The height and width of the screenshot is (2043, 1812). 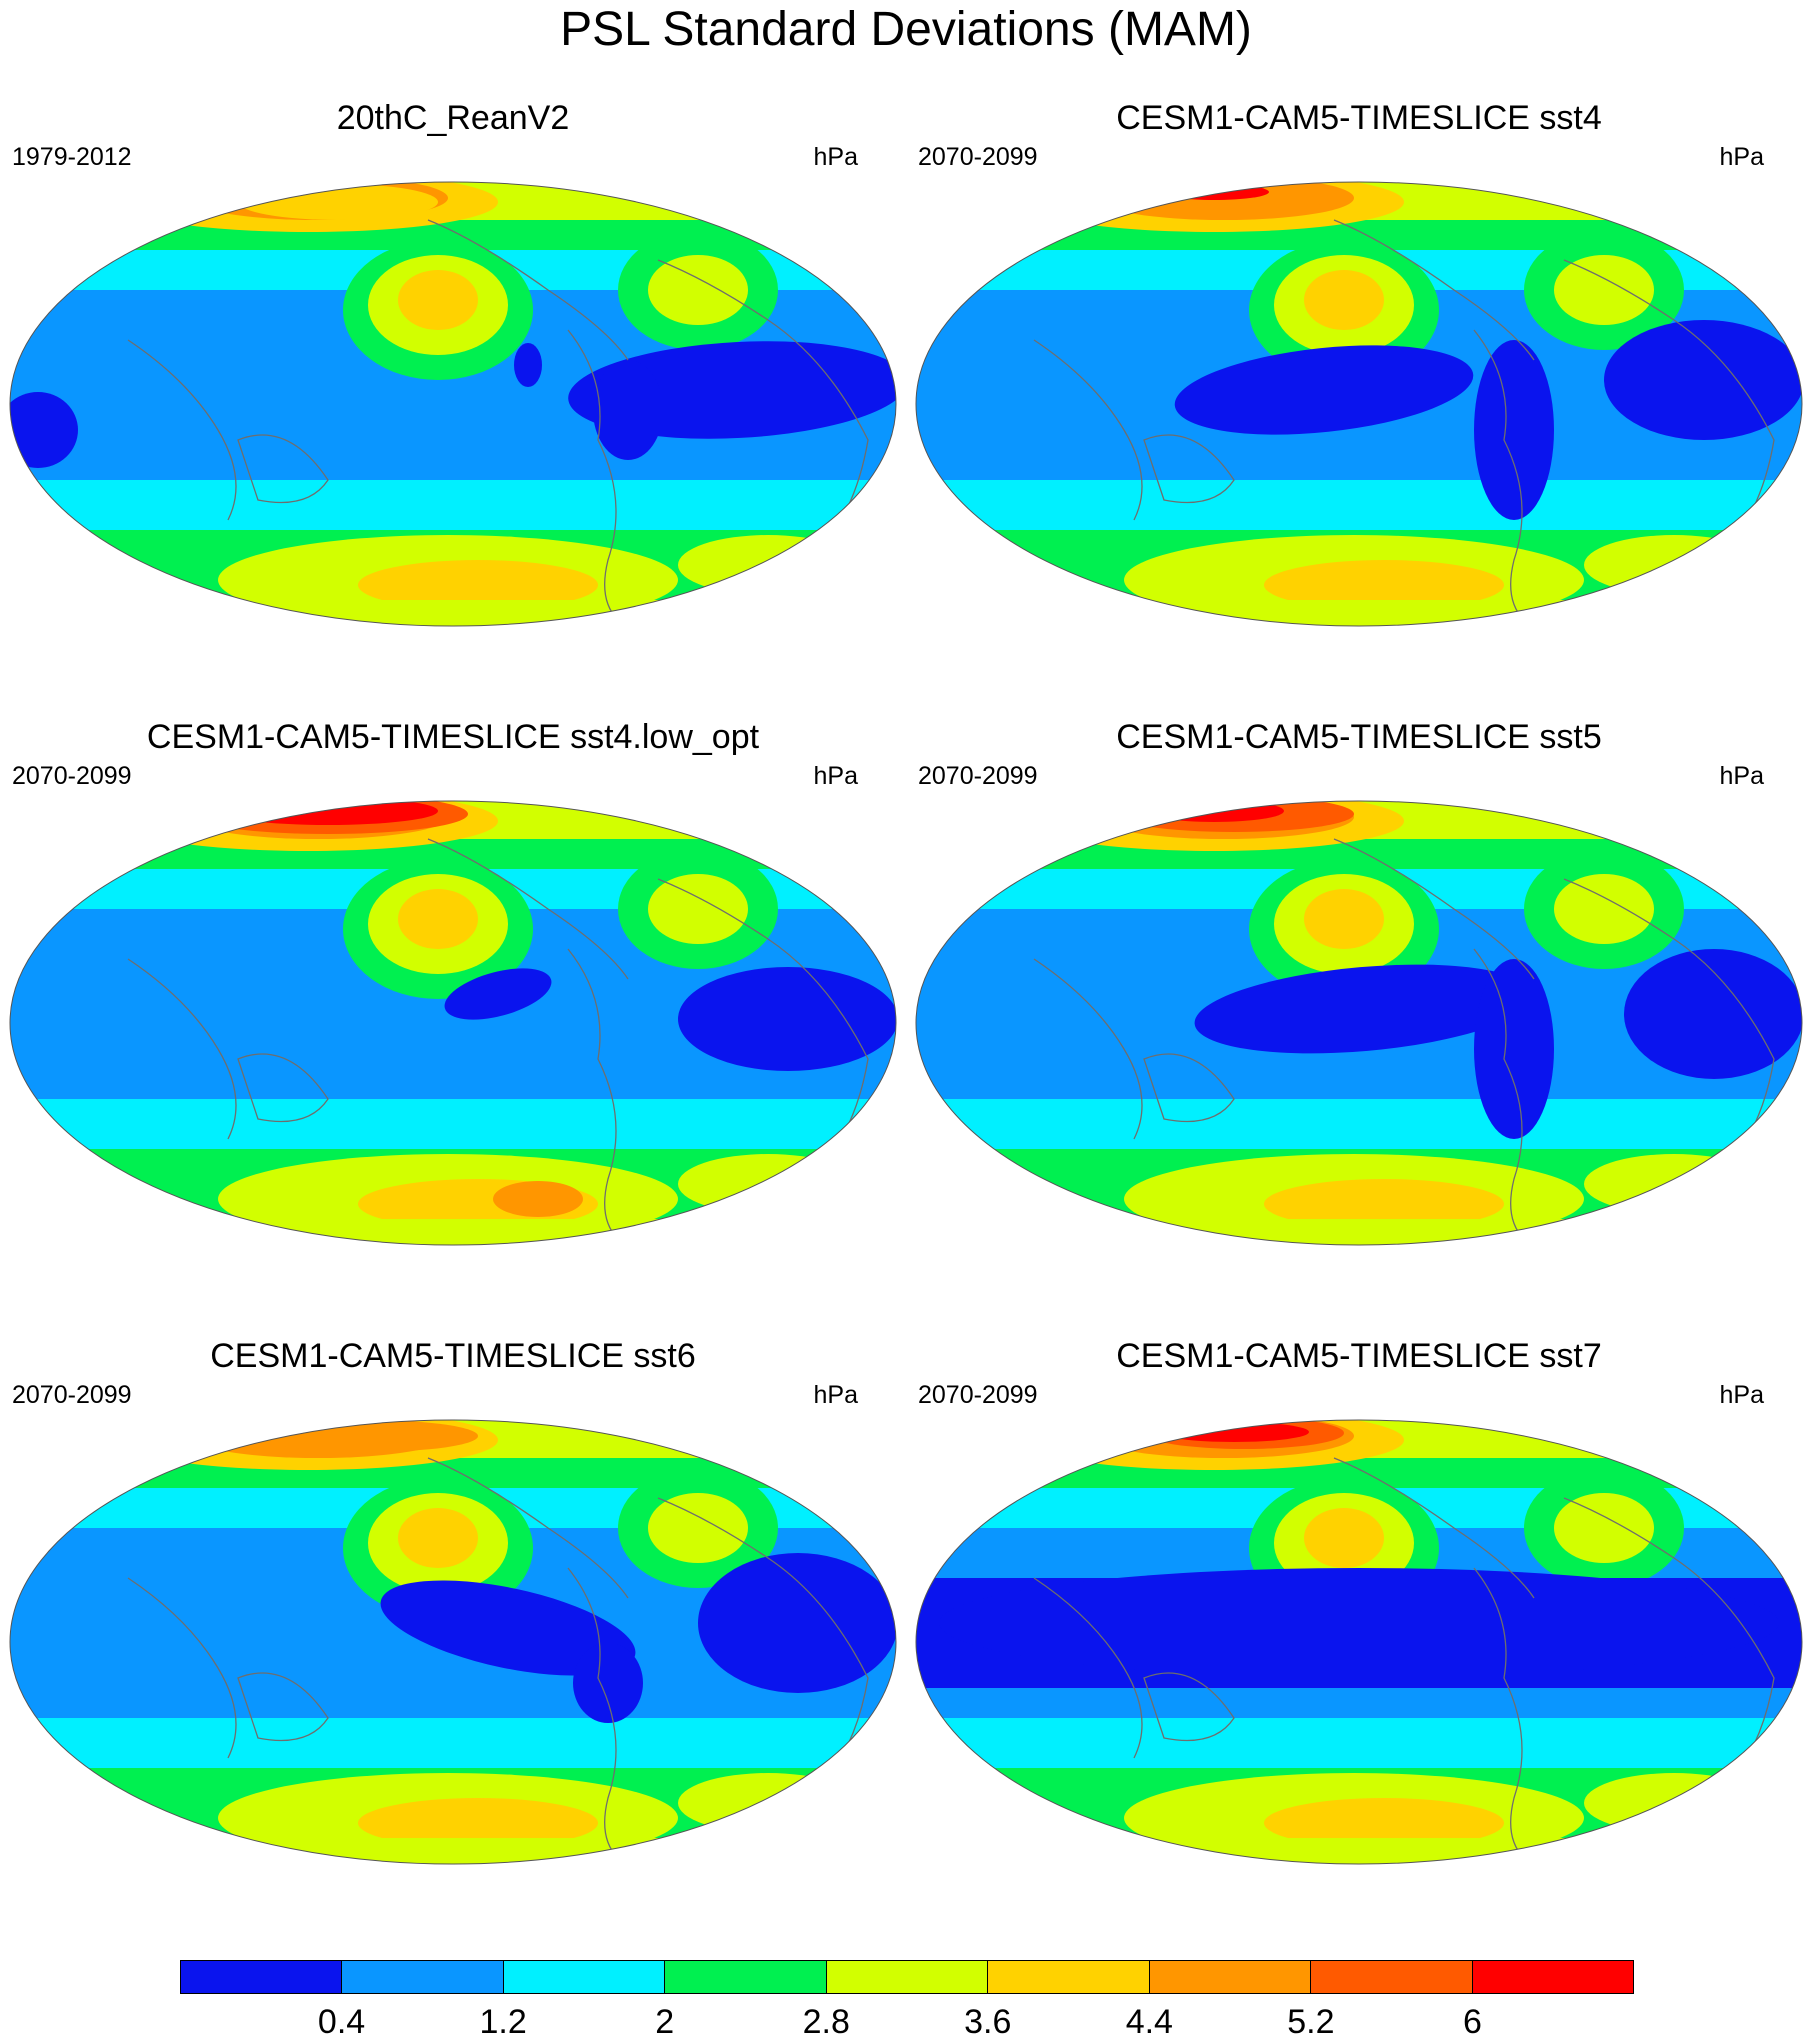 I want to click on colorbar-label: 2, so click(x=665, y=2022).